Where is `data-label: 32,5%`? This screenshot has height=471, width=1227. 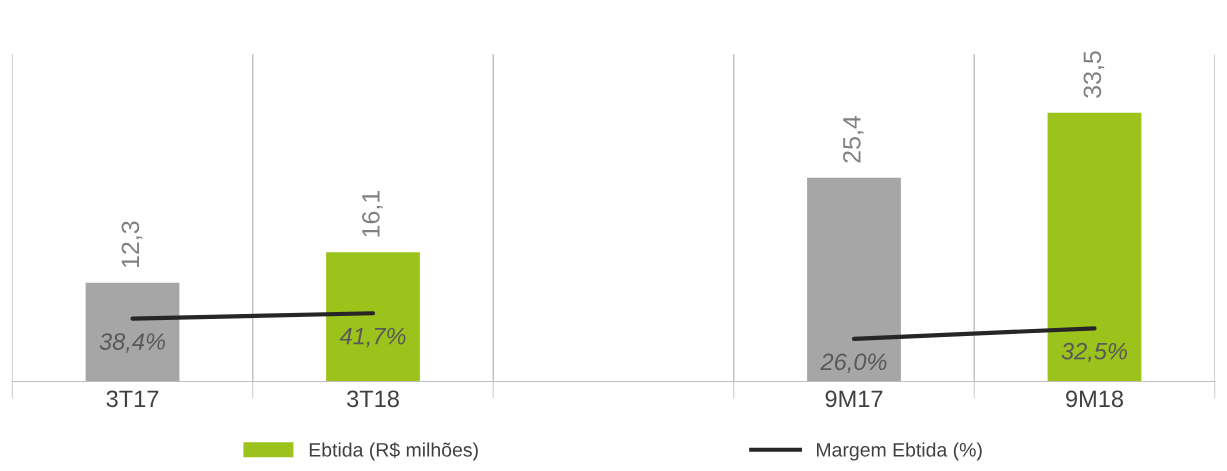 data-label: 32,5% is located at coordinates (1094, 352).